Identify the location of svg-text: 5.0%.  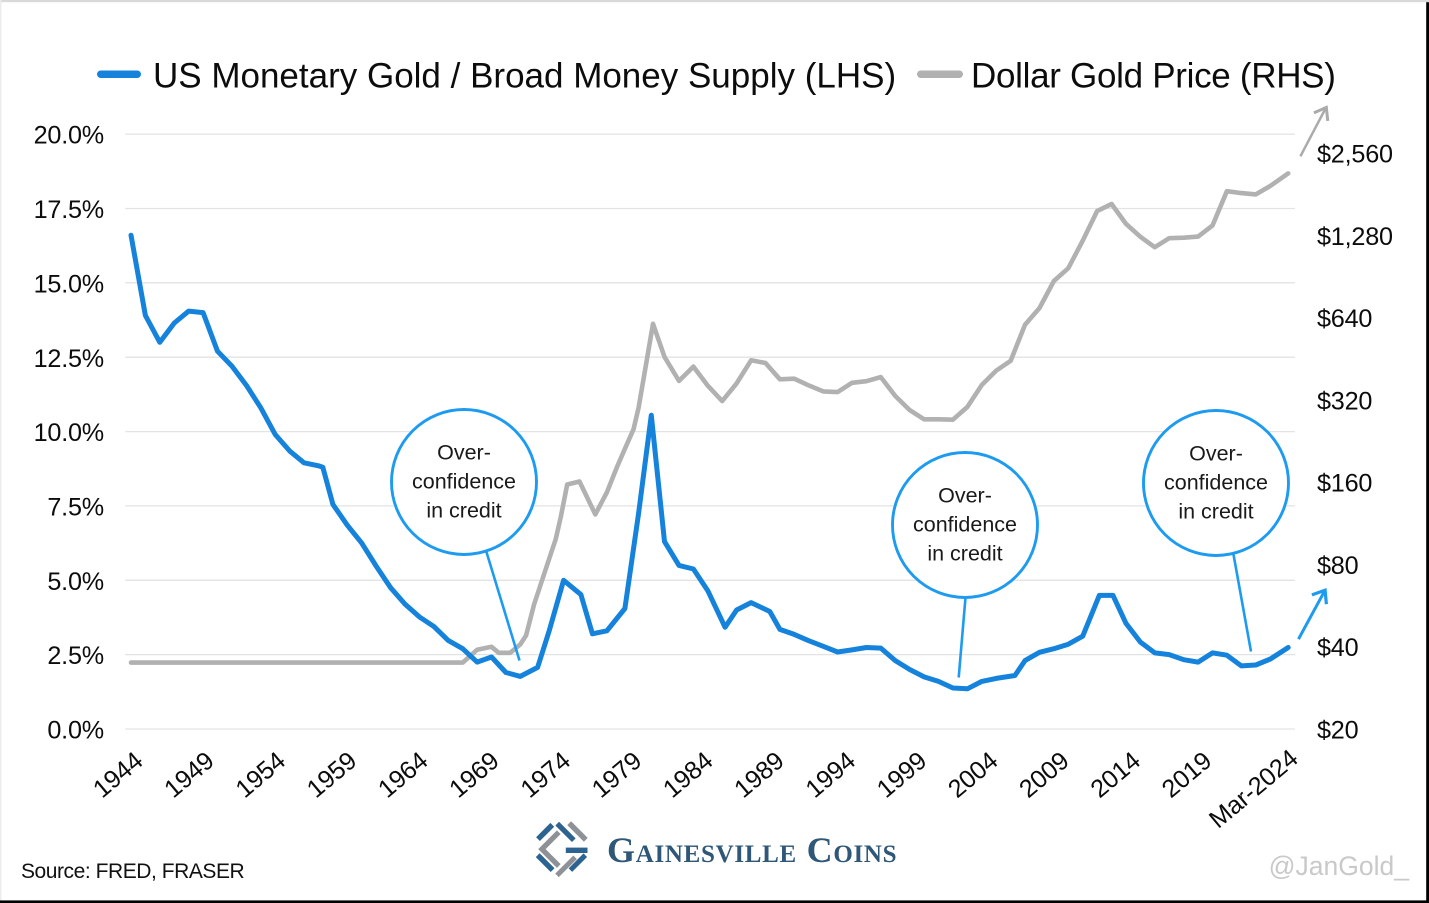
(75, 582).